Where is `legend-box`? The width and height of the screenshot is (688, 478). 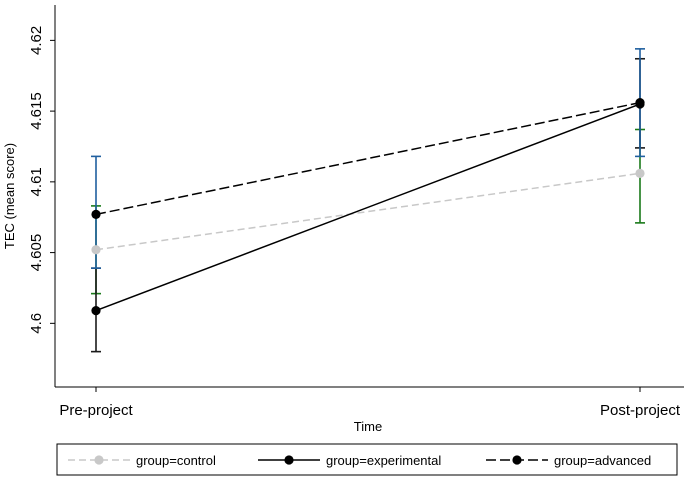
legend-box is located at coordinates (367, 459).